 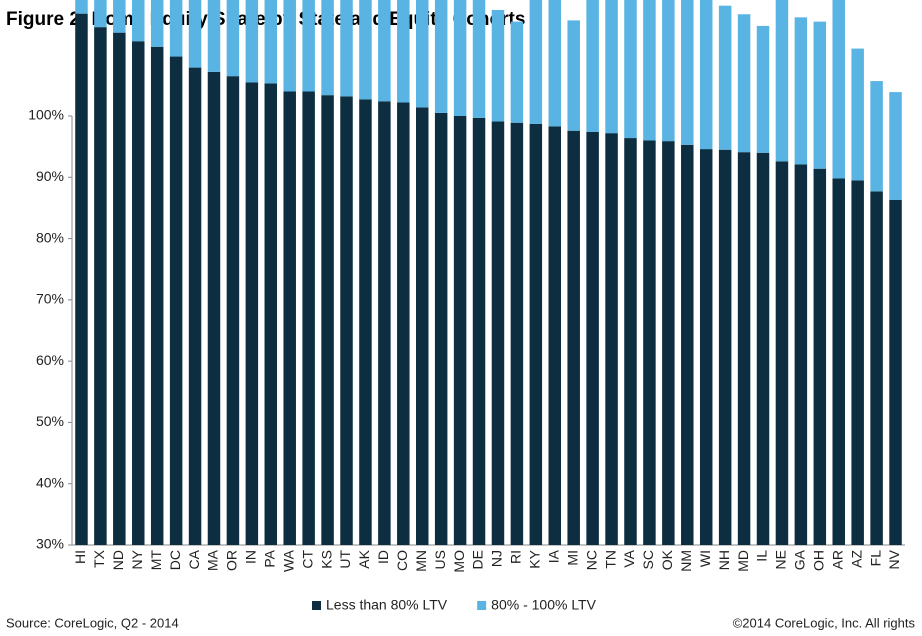 What do you see at coordinates (724, 560) in the screenshot?
I see `x-tick-label: NH` at bounding box center [724, 560].